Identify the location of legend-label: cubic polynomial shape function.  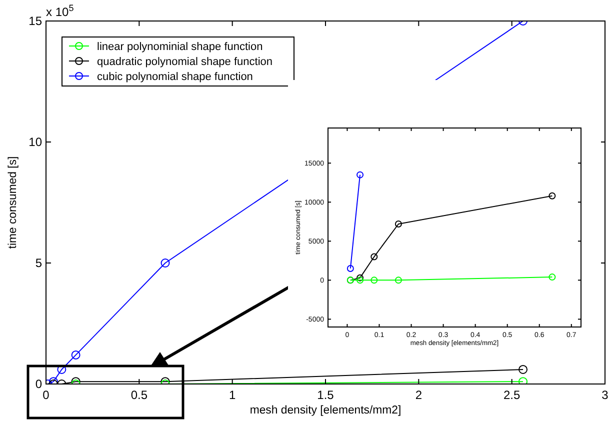
(175, 77).